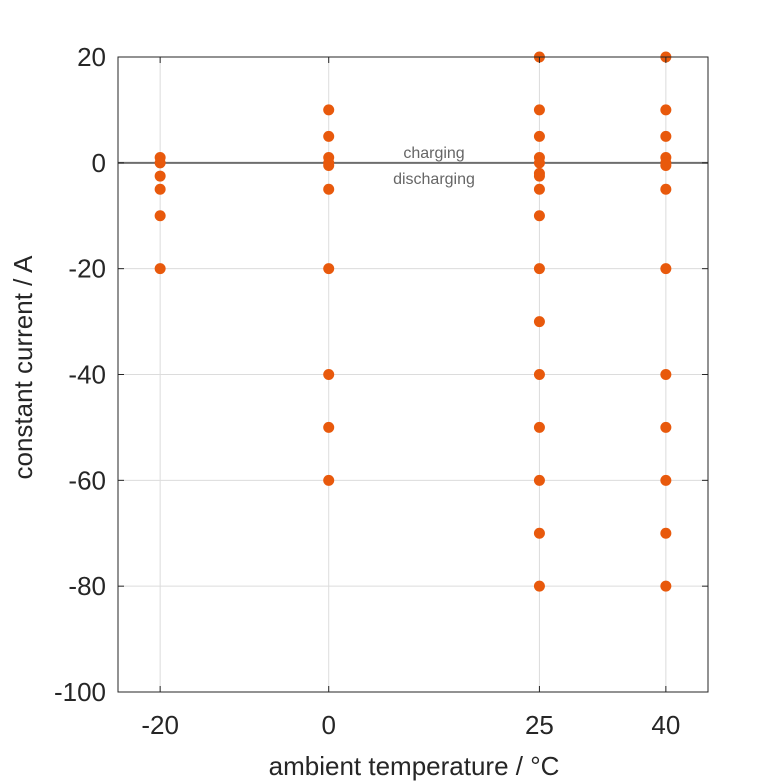  Describe the element at coordinates (99, 163) in the screenshot. I see `y-tick-label: 0` at that location.